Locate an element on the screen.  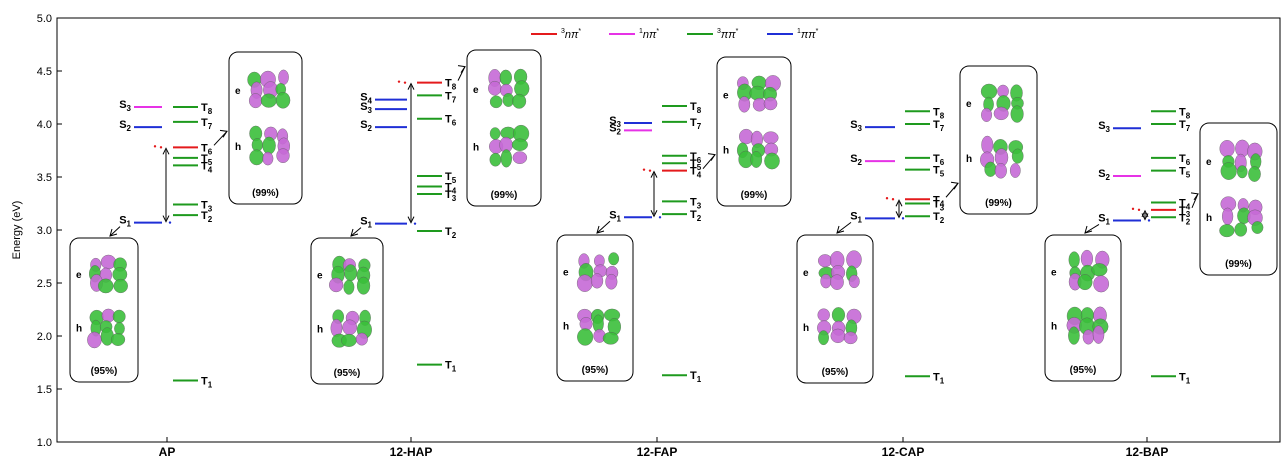
category-label: 12-BAP is located at coordinates (1147, 452).